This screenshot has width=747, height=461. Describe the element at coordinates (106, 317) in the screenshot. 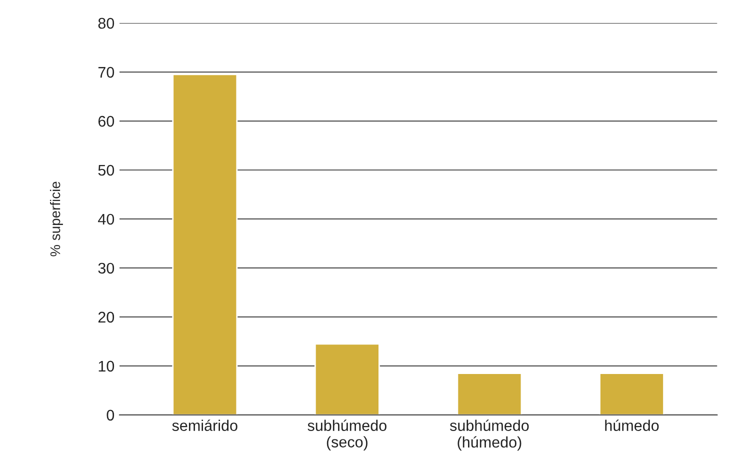

I see `y-tick-label: 20` at that location.